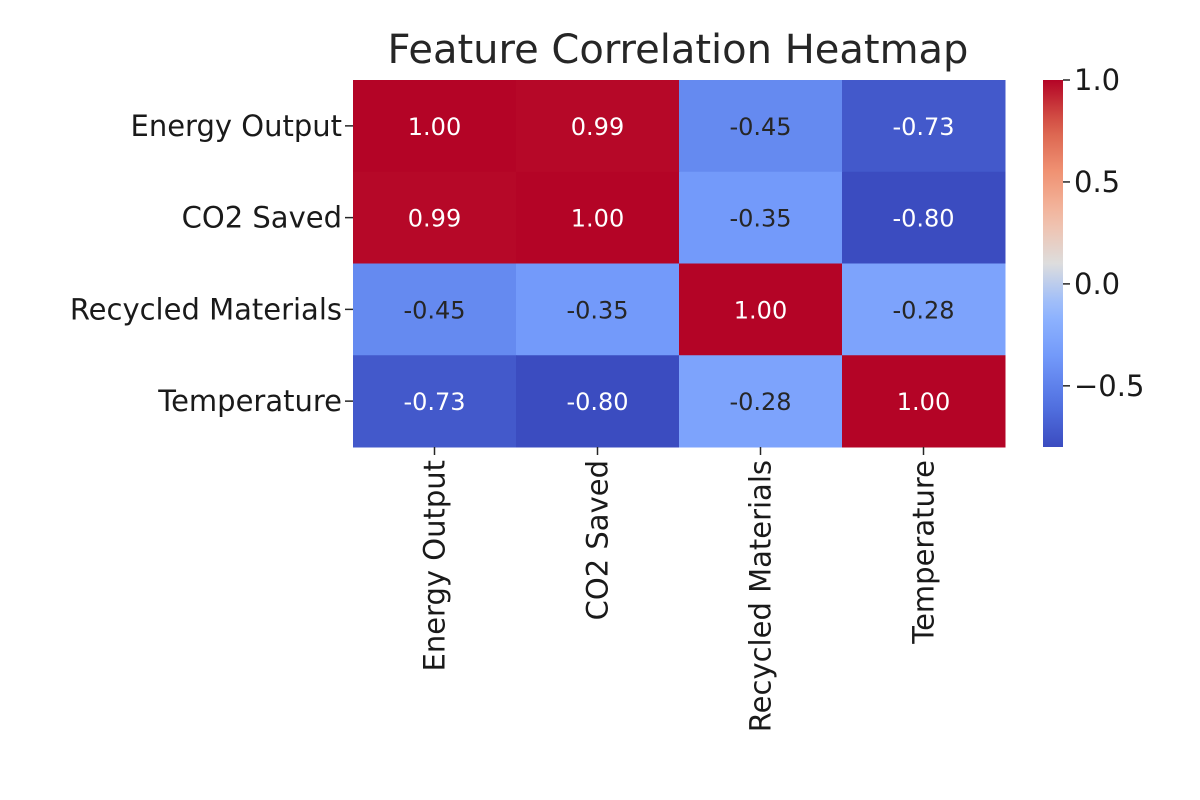 This screenshot has height=800, width=1200. I want to click on colorbar-tick-label: 0.5, so click(1097, 182).